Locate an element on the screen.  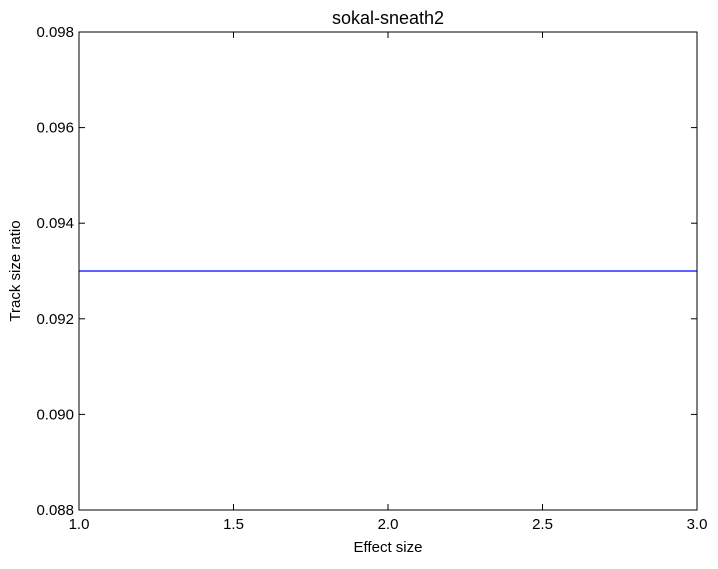
y-tick-label: 0.090 is located at coordinates (55, 414).